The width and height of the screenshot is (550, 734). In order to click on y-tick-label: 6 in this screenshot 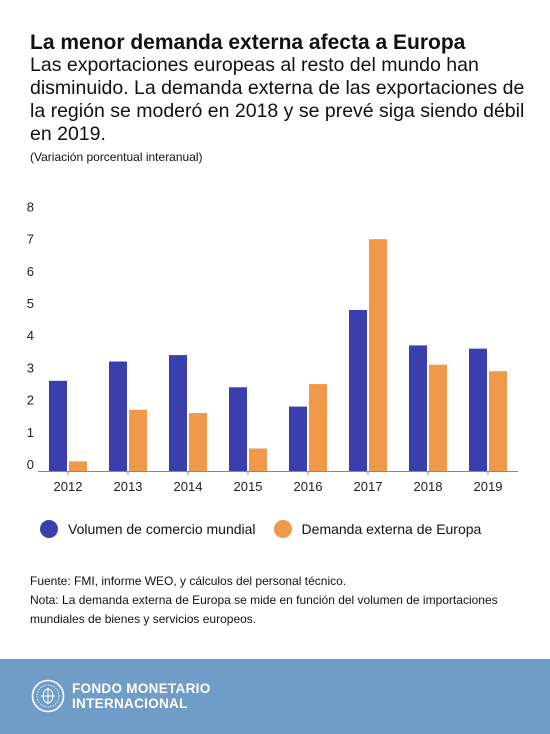, I will do `click(30, 271)`.